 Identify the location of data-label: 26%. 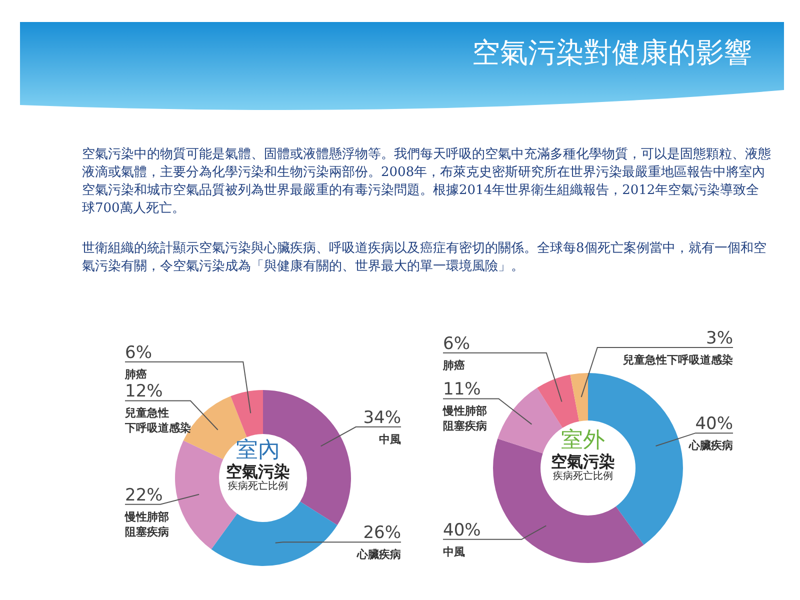
(382, 533).